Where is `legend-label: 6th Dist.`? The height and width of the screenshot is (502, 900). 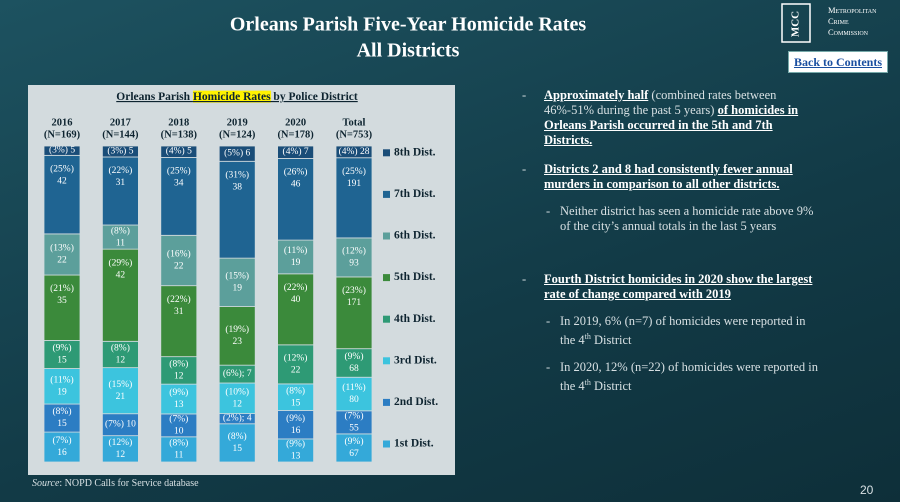
legend-label: 6th Dist. is located at coordinates (415, 236).